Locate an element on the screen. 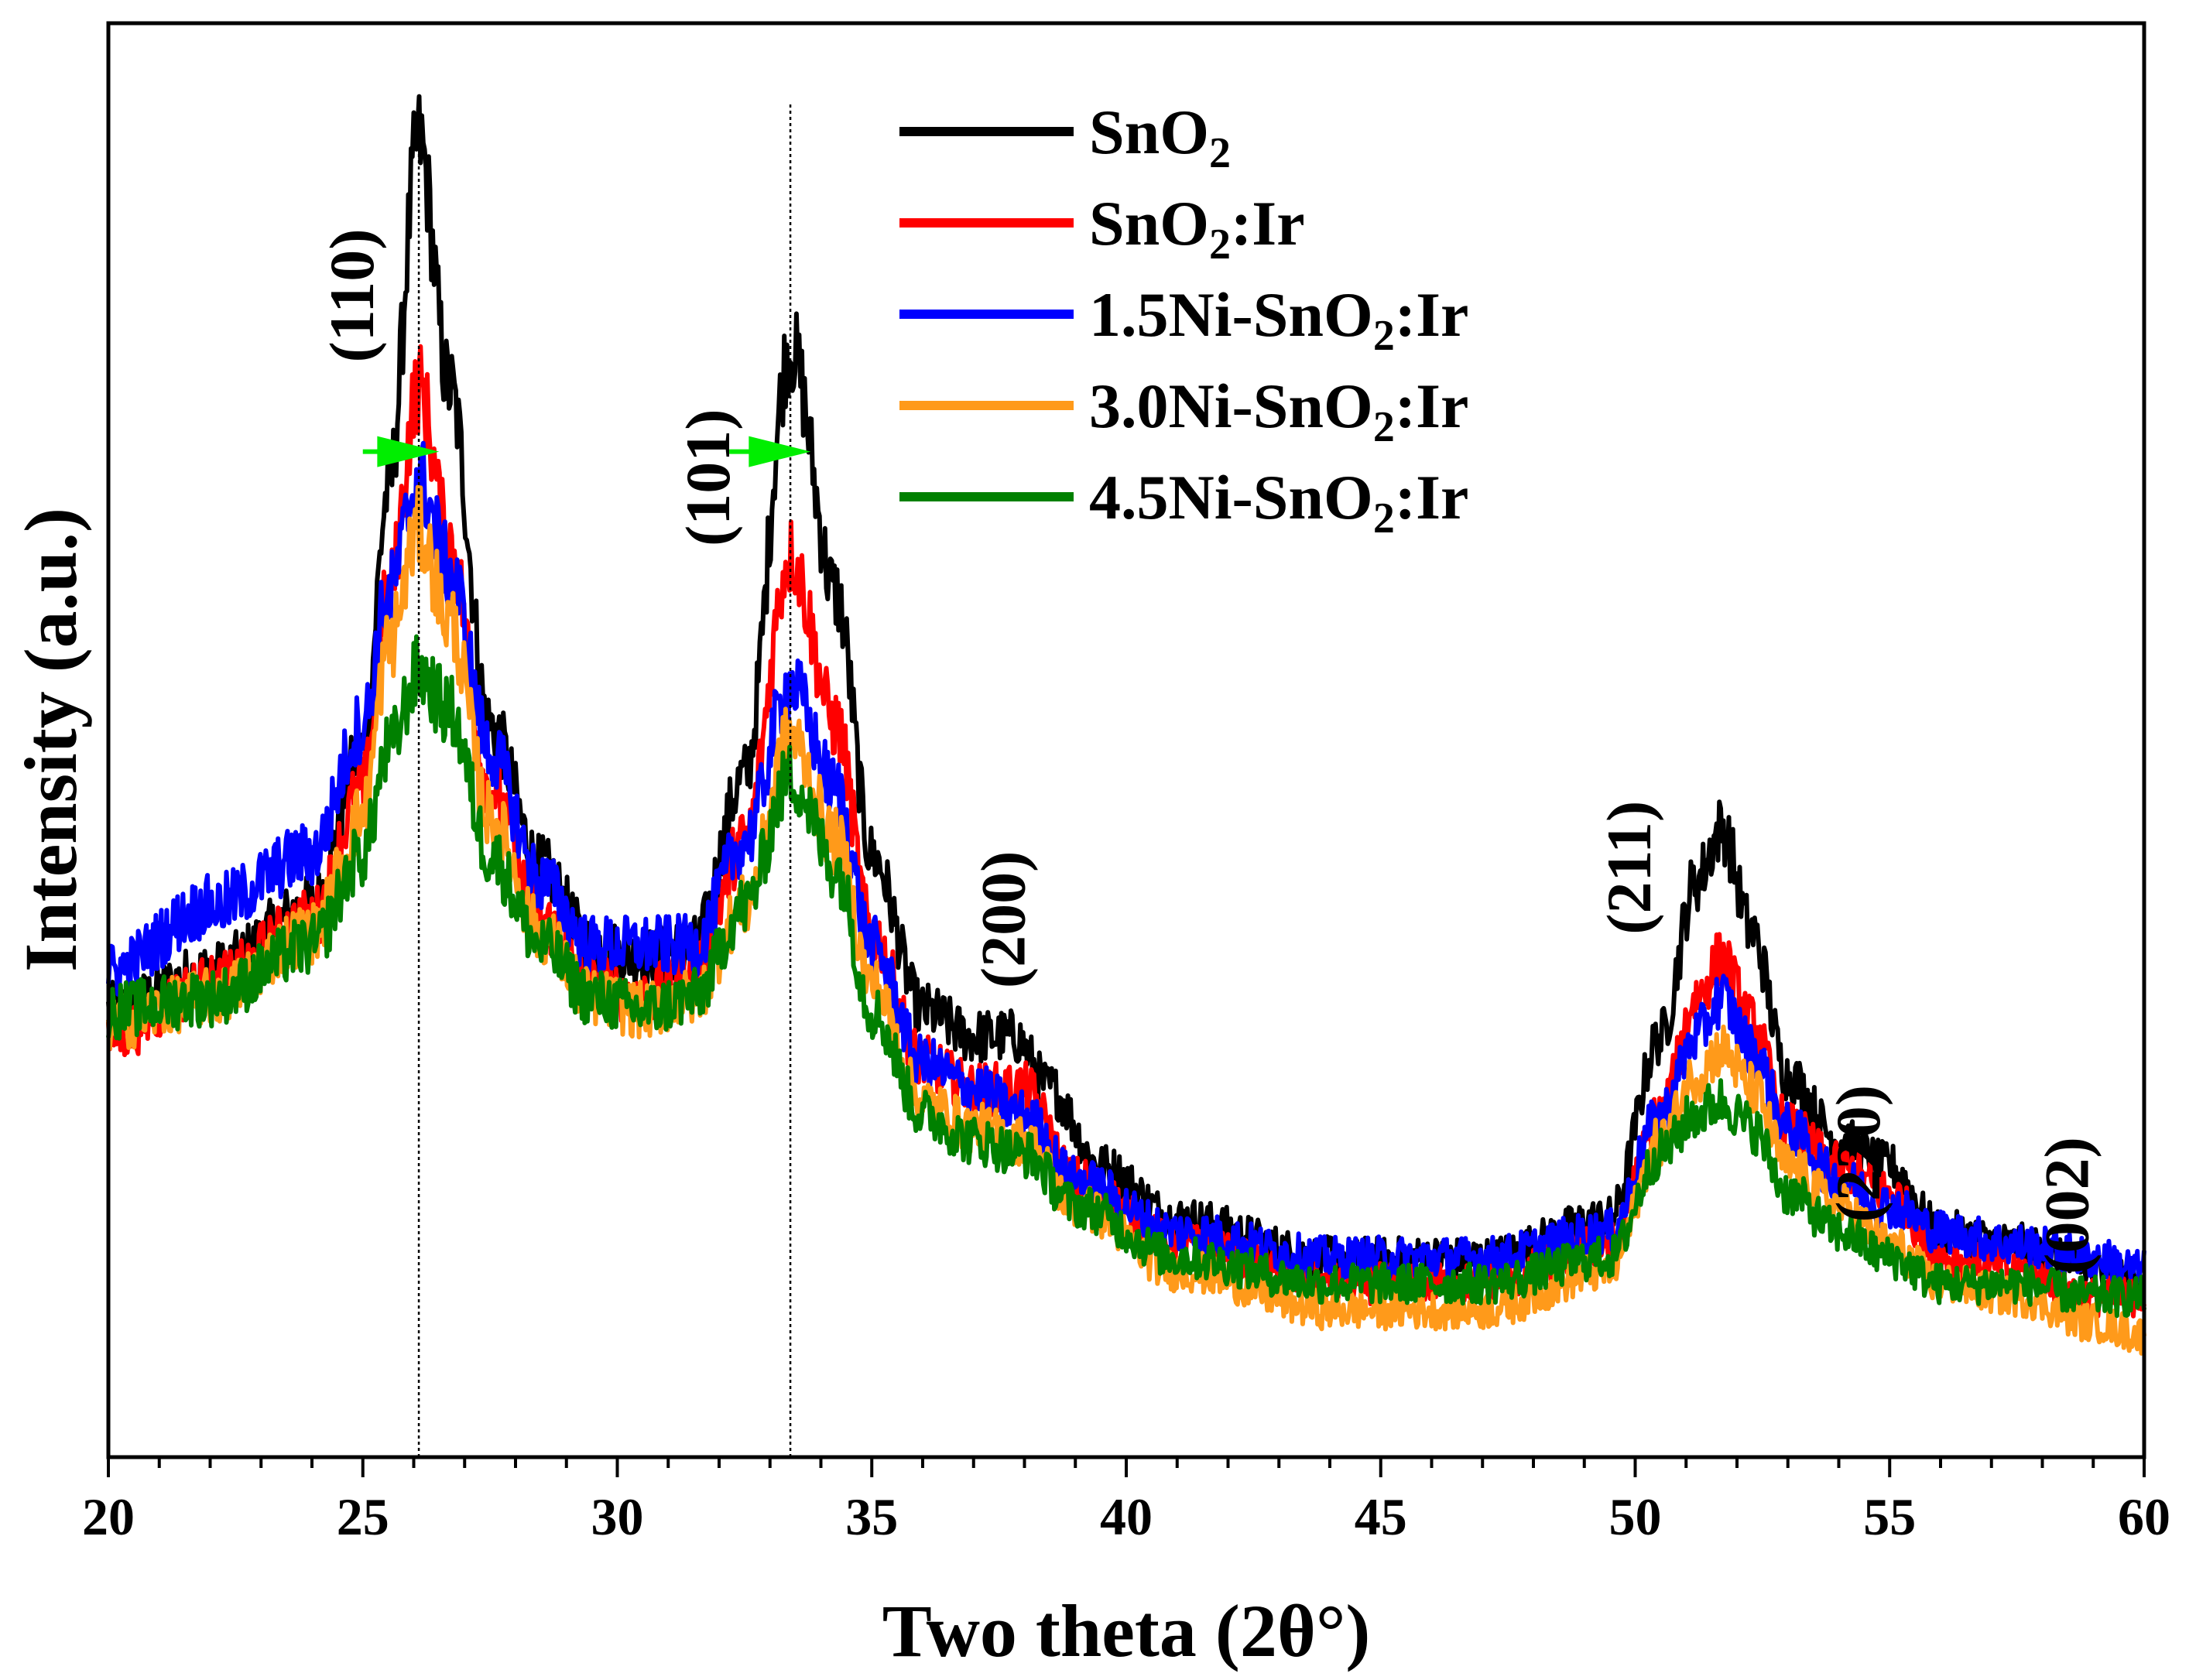 The image size is (2196, 1680). x-axis-title: Two theta (2θ°) is located at coordinates (1126, 1630).